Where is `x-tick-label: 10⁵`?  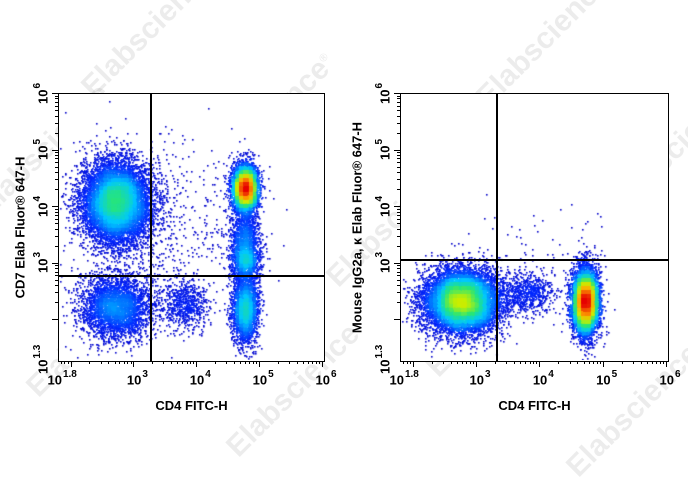
x-tick-label: 10⁵ is located at coordinates (607, 378).